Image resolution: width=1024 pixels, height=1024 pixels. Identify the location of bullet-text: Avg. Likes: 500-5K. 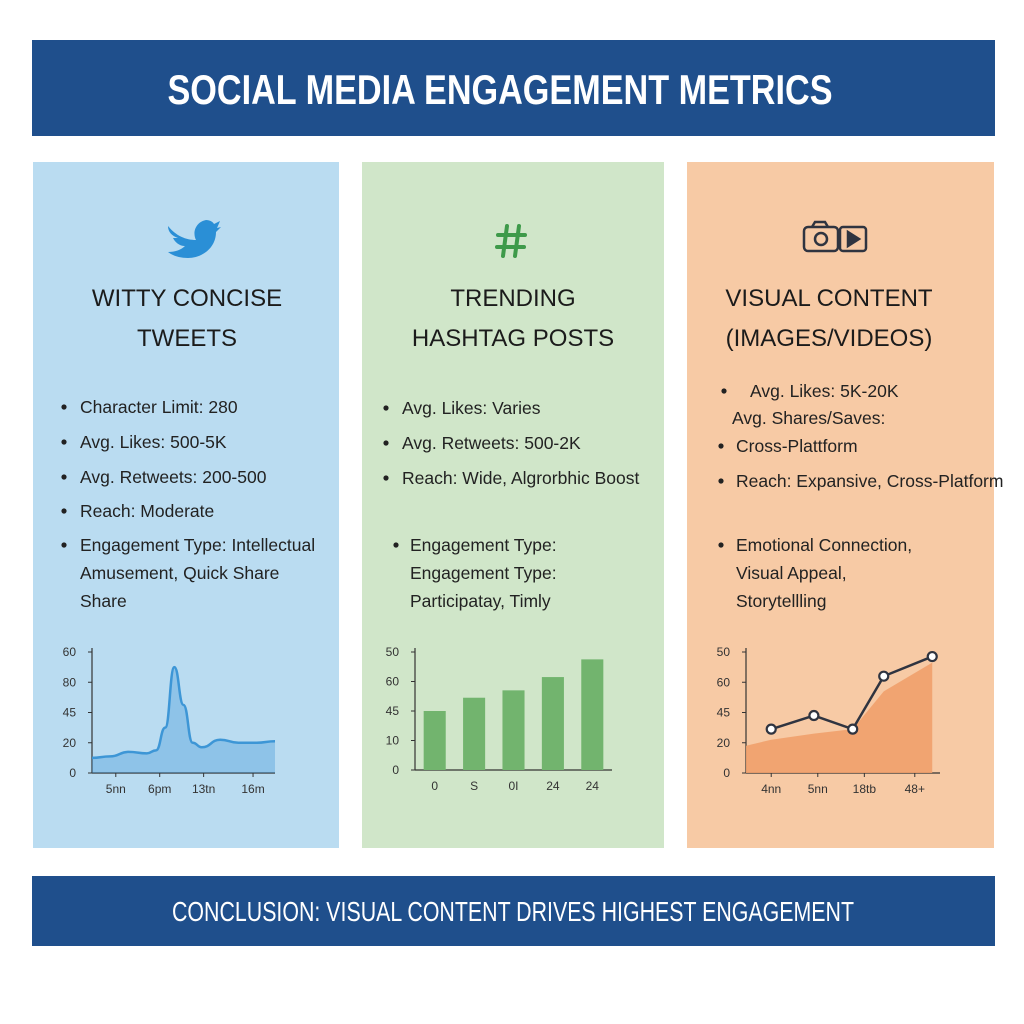
(153, 442).